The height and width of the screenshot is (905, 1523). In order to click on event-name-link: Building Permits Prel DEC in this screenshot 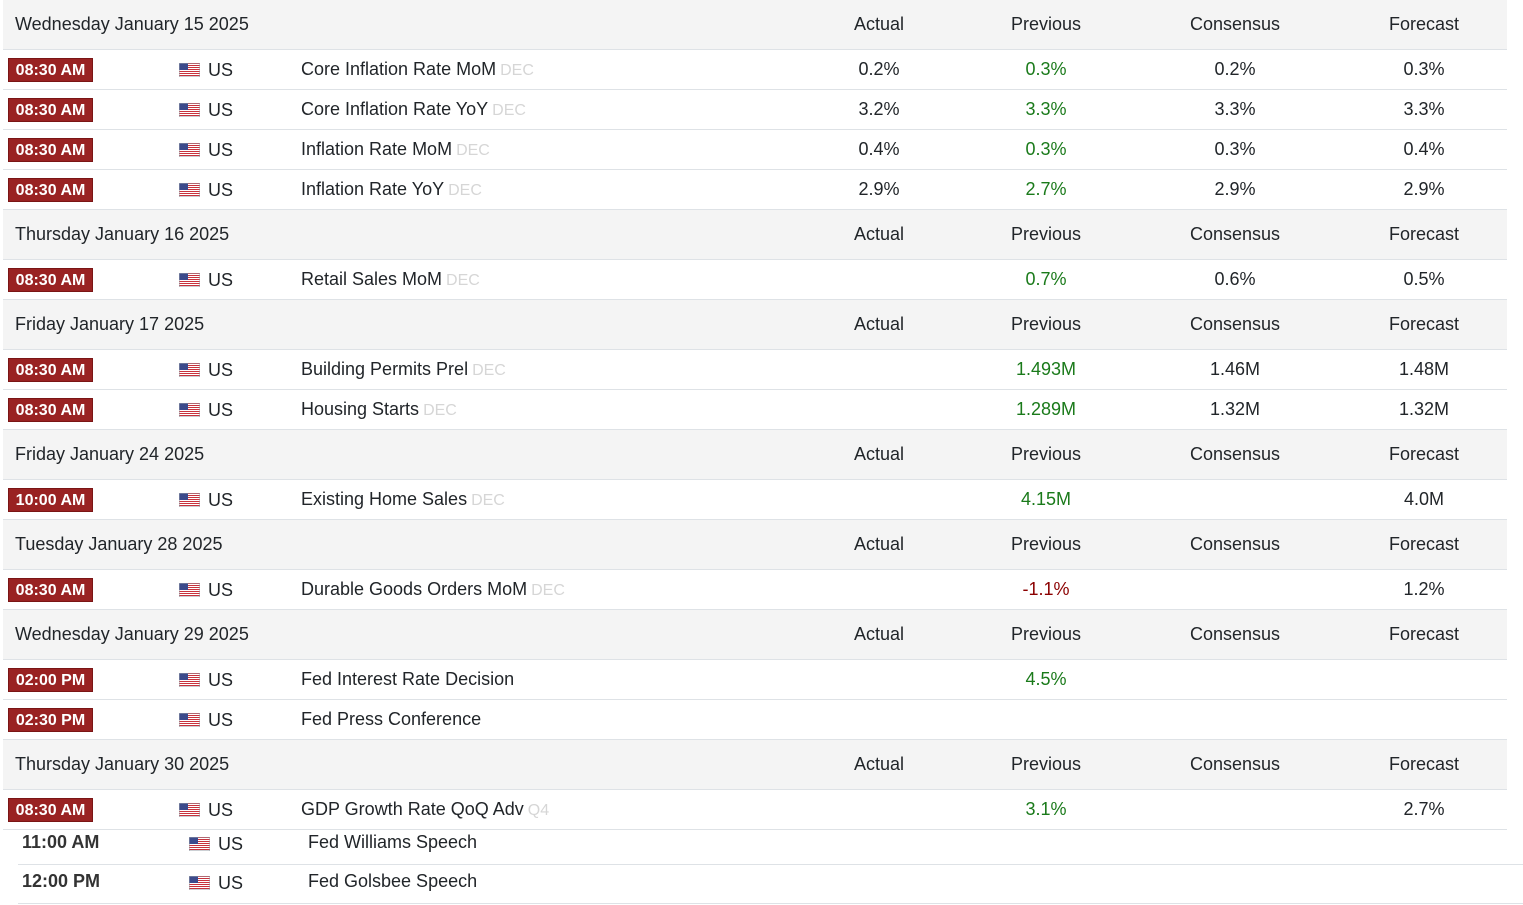, I will do `click(403, 369)`.